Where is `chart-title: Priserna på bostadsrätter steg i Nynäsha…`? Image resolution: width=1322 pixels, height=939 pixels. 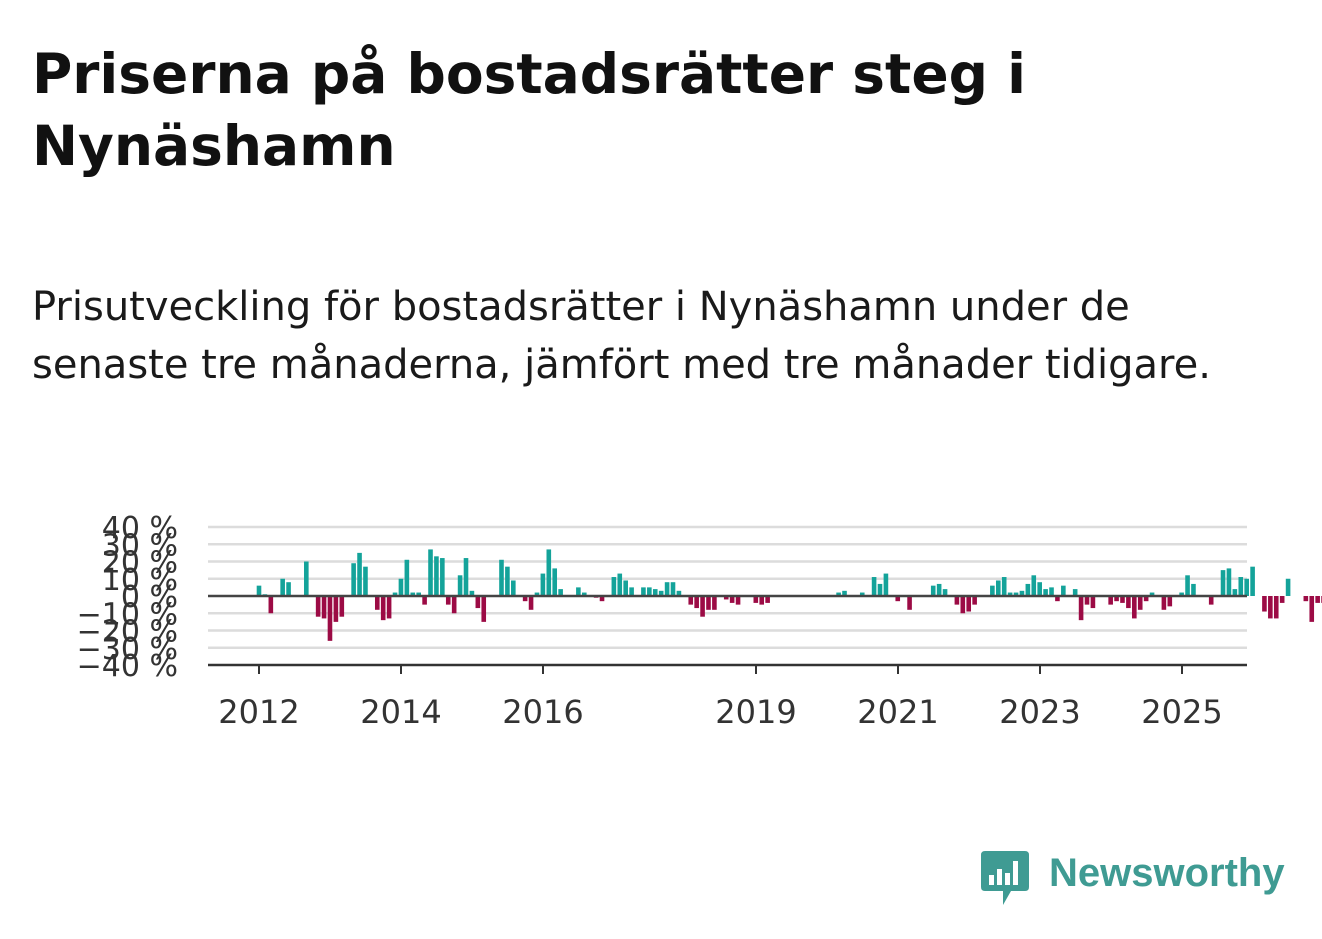 chart-title: Priserna på bostadsrätter steg i Nynäsha… is located at coordinates (529, 110).